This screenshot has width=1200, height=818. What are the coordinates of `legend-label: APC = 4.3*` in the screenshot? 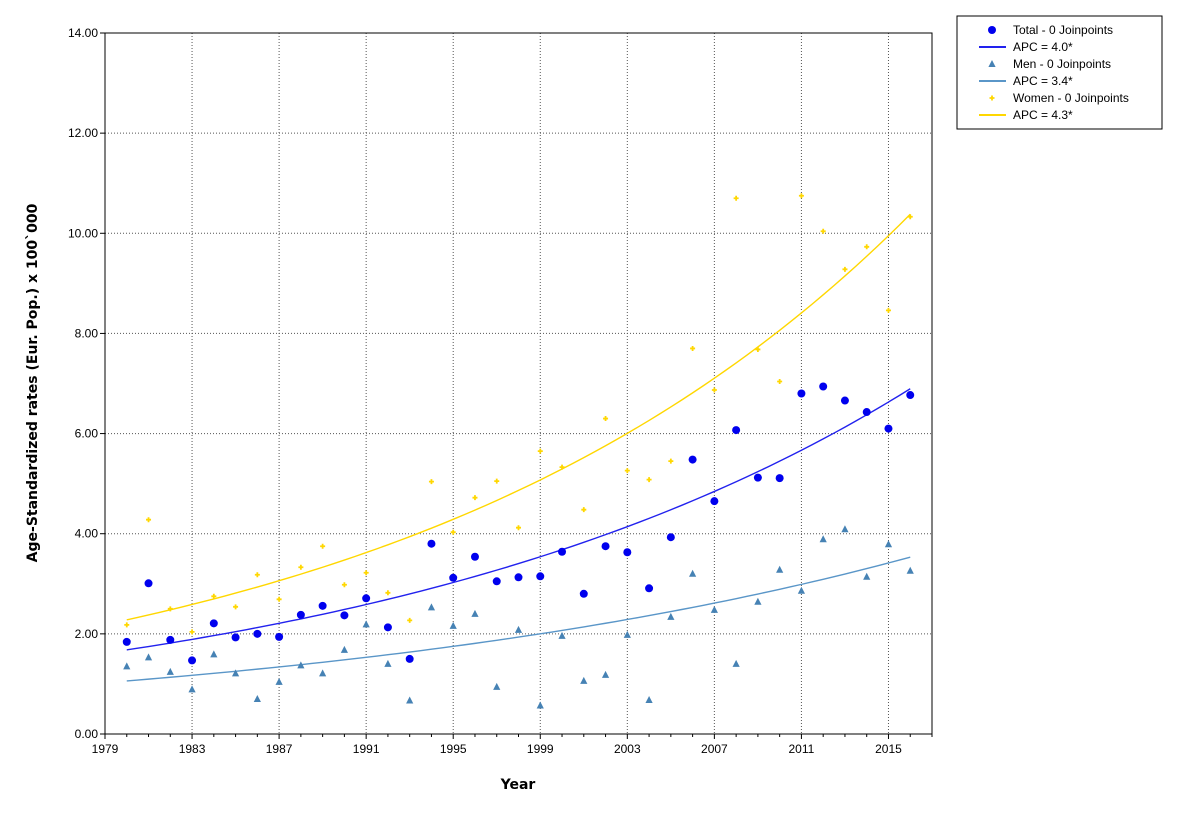 It's located at (1043, 115).